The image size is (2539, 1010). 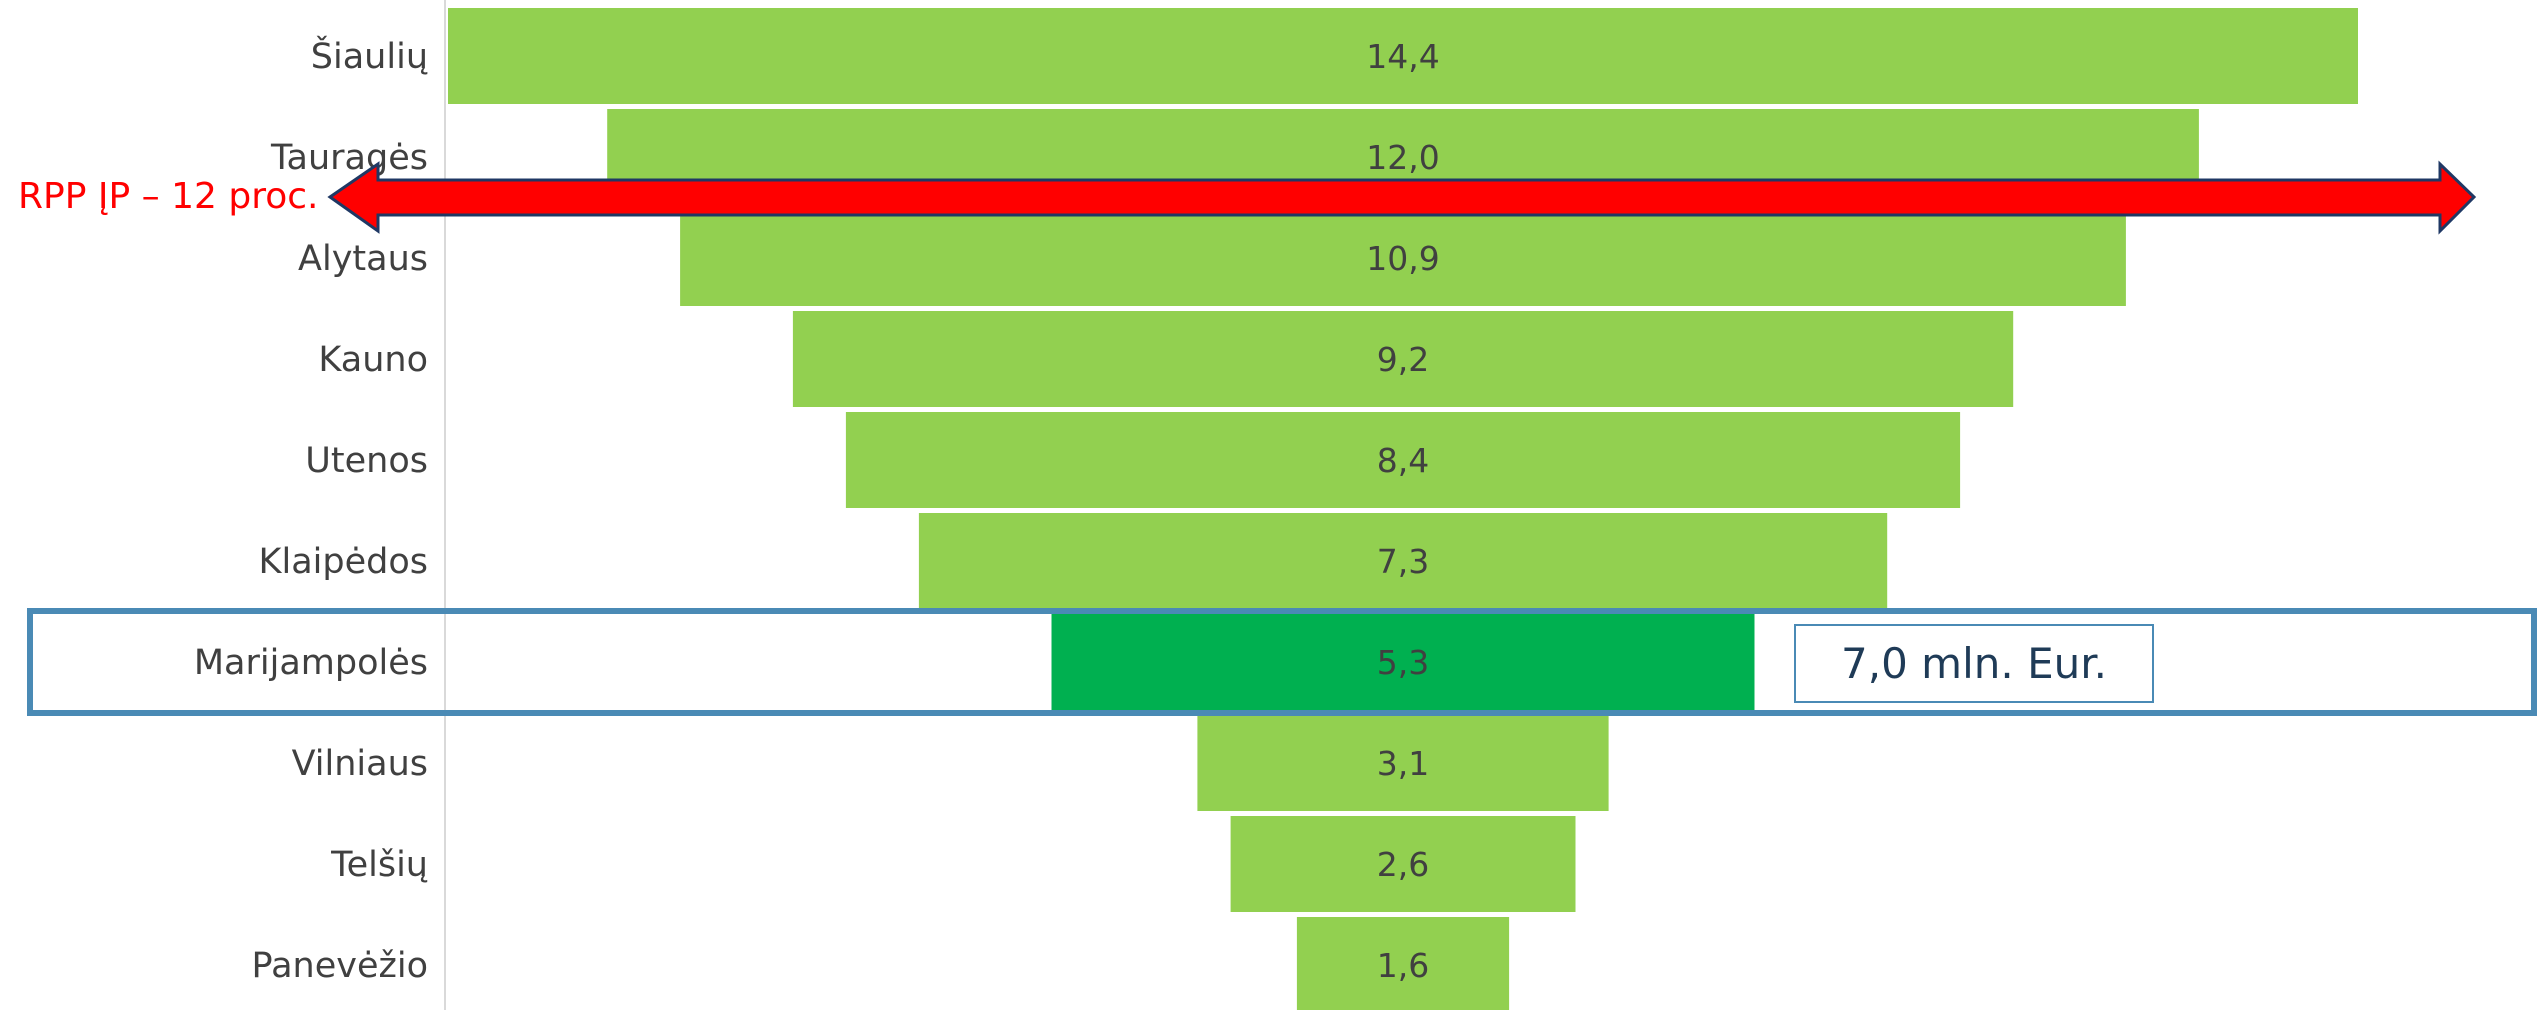 I want to click on category-label: Klaipėdos, so click(x=343, y=562).